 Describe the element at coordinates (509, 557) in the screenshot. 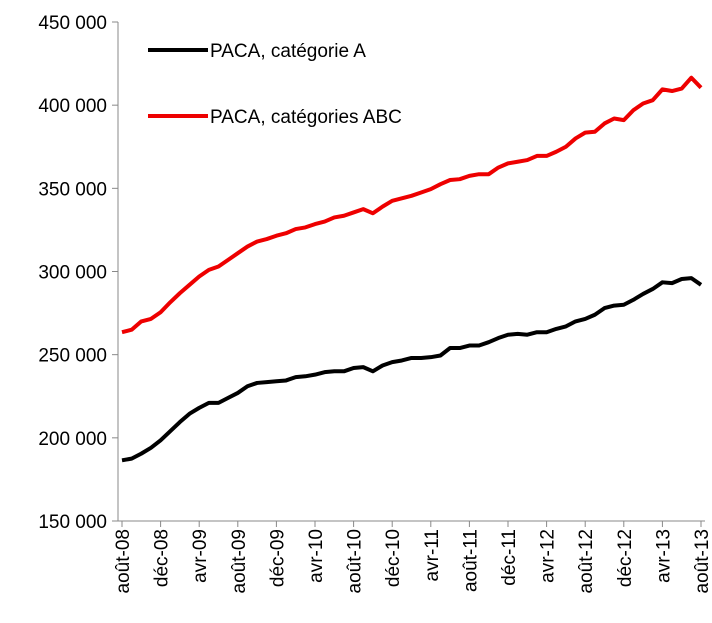

I see `x-tick-label: déc-11` at that location.